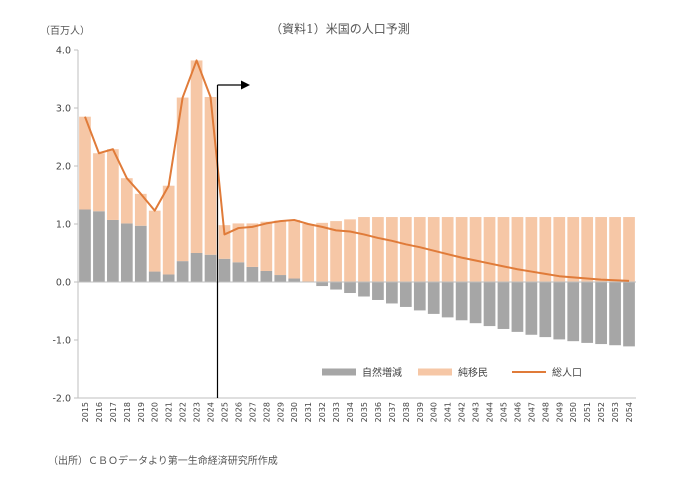 The image size is (680, 480). What do you see at coordinates (567, 372) in the screenshot?
I see `legend-label: 総人口` at bounding box center [567, 372].